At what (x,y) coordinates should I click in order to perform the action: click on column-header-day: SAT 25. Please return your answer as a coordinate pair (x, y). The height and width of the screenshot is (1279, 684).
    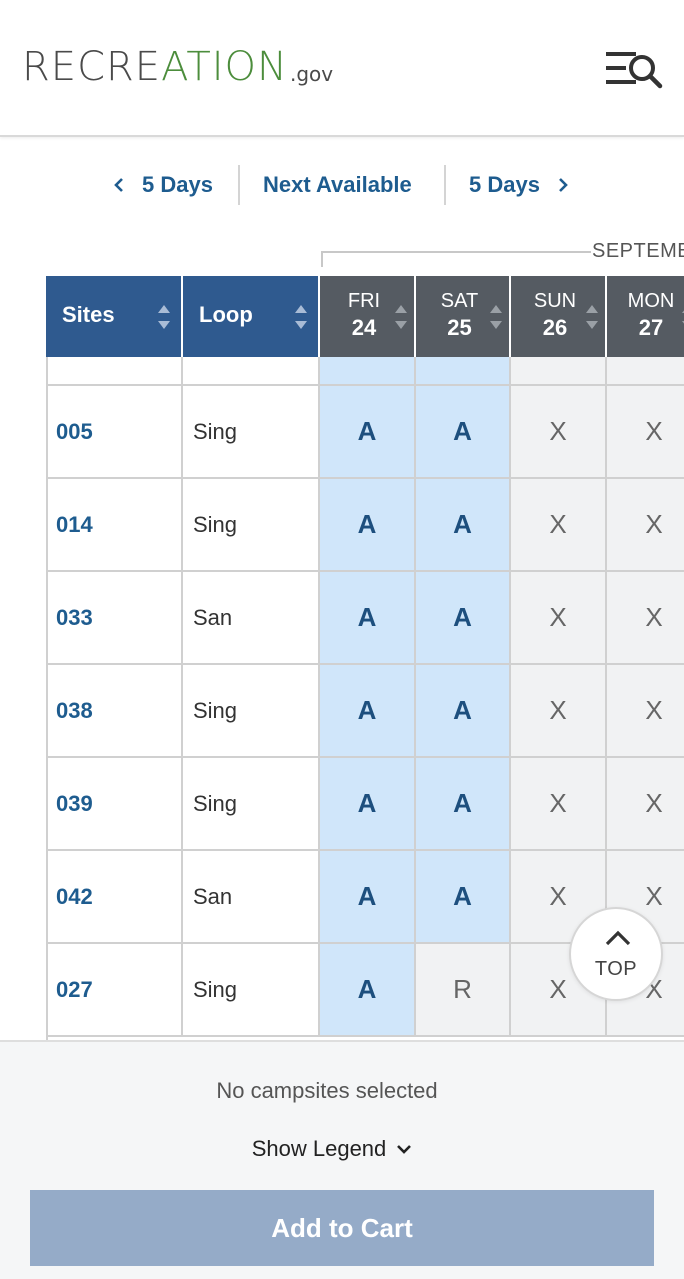
    Looking at the image, I should click on (463, 316).